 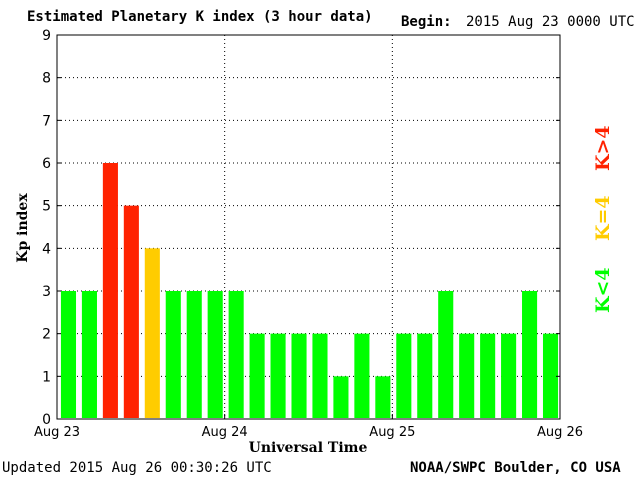 I want to click on updated-timestamp: Updated 2015 Aug 26 00:30:26 UTC, so click(x=137, y=468).